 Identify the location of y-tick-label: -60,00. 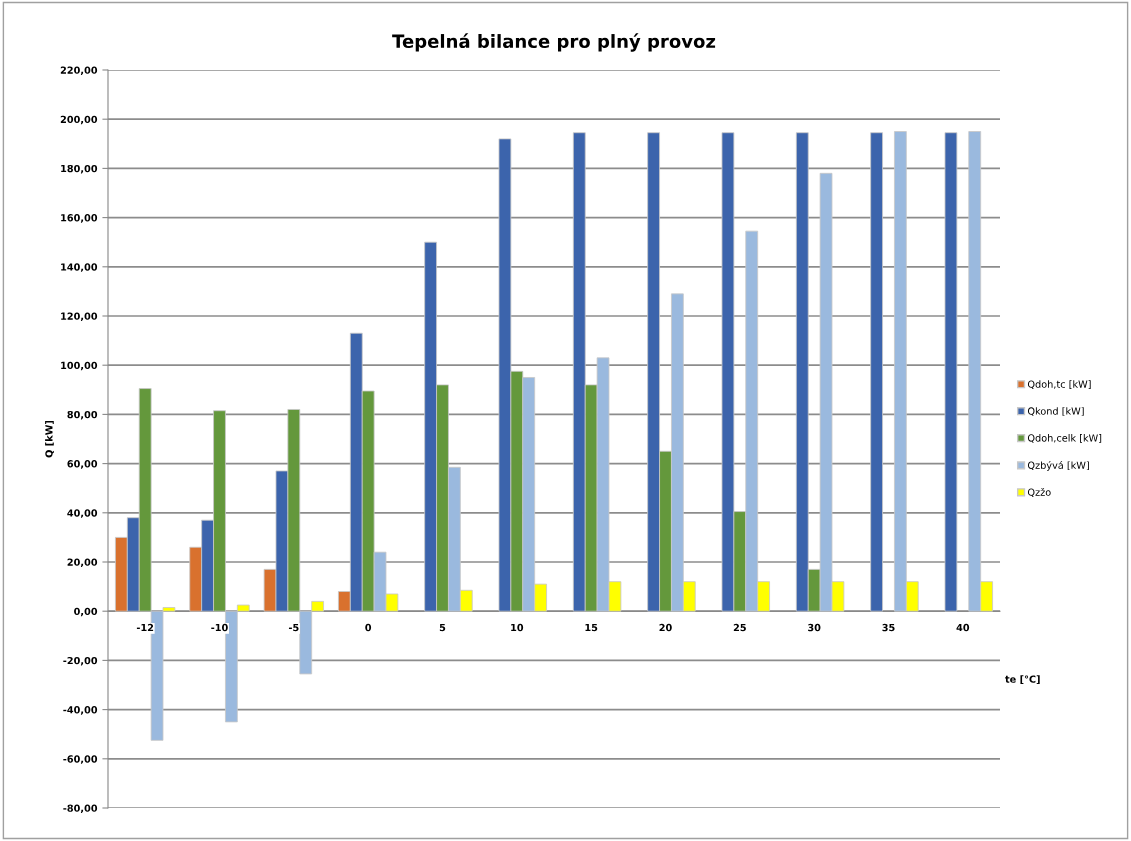
(80, 759).